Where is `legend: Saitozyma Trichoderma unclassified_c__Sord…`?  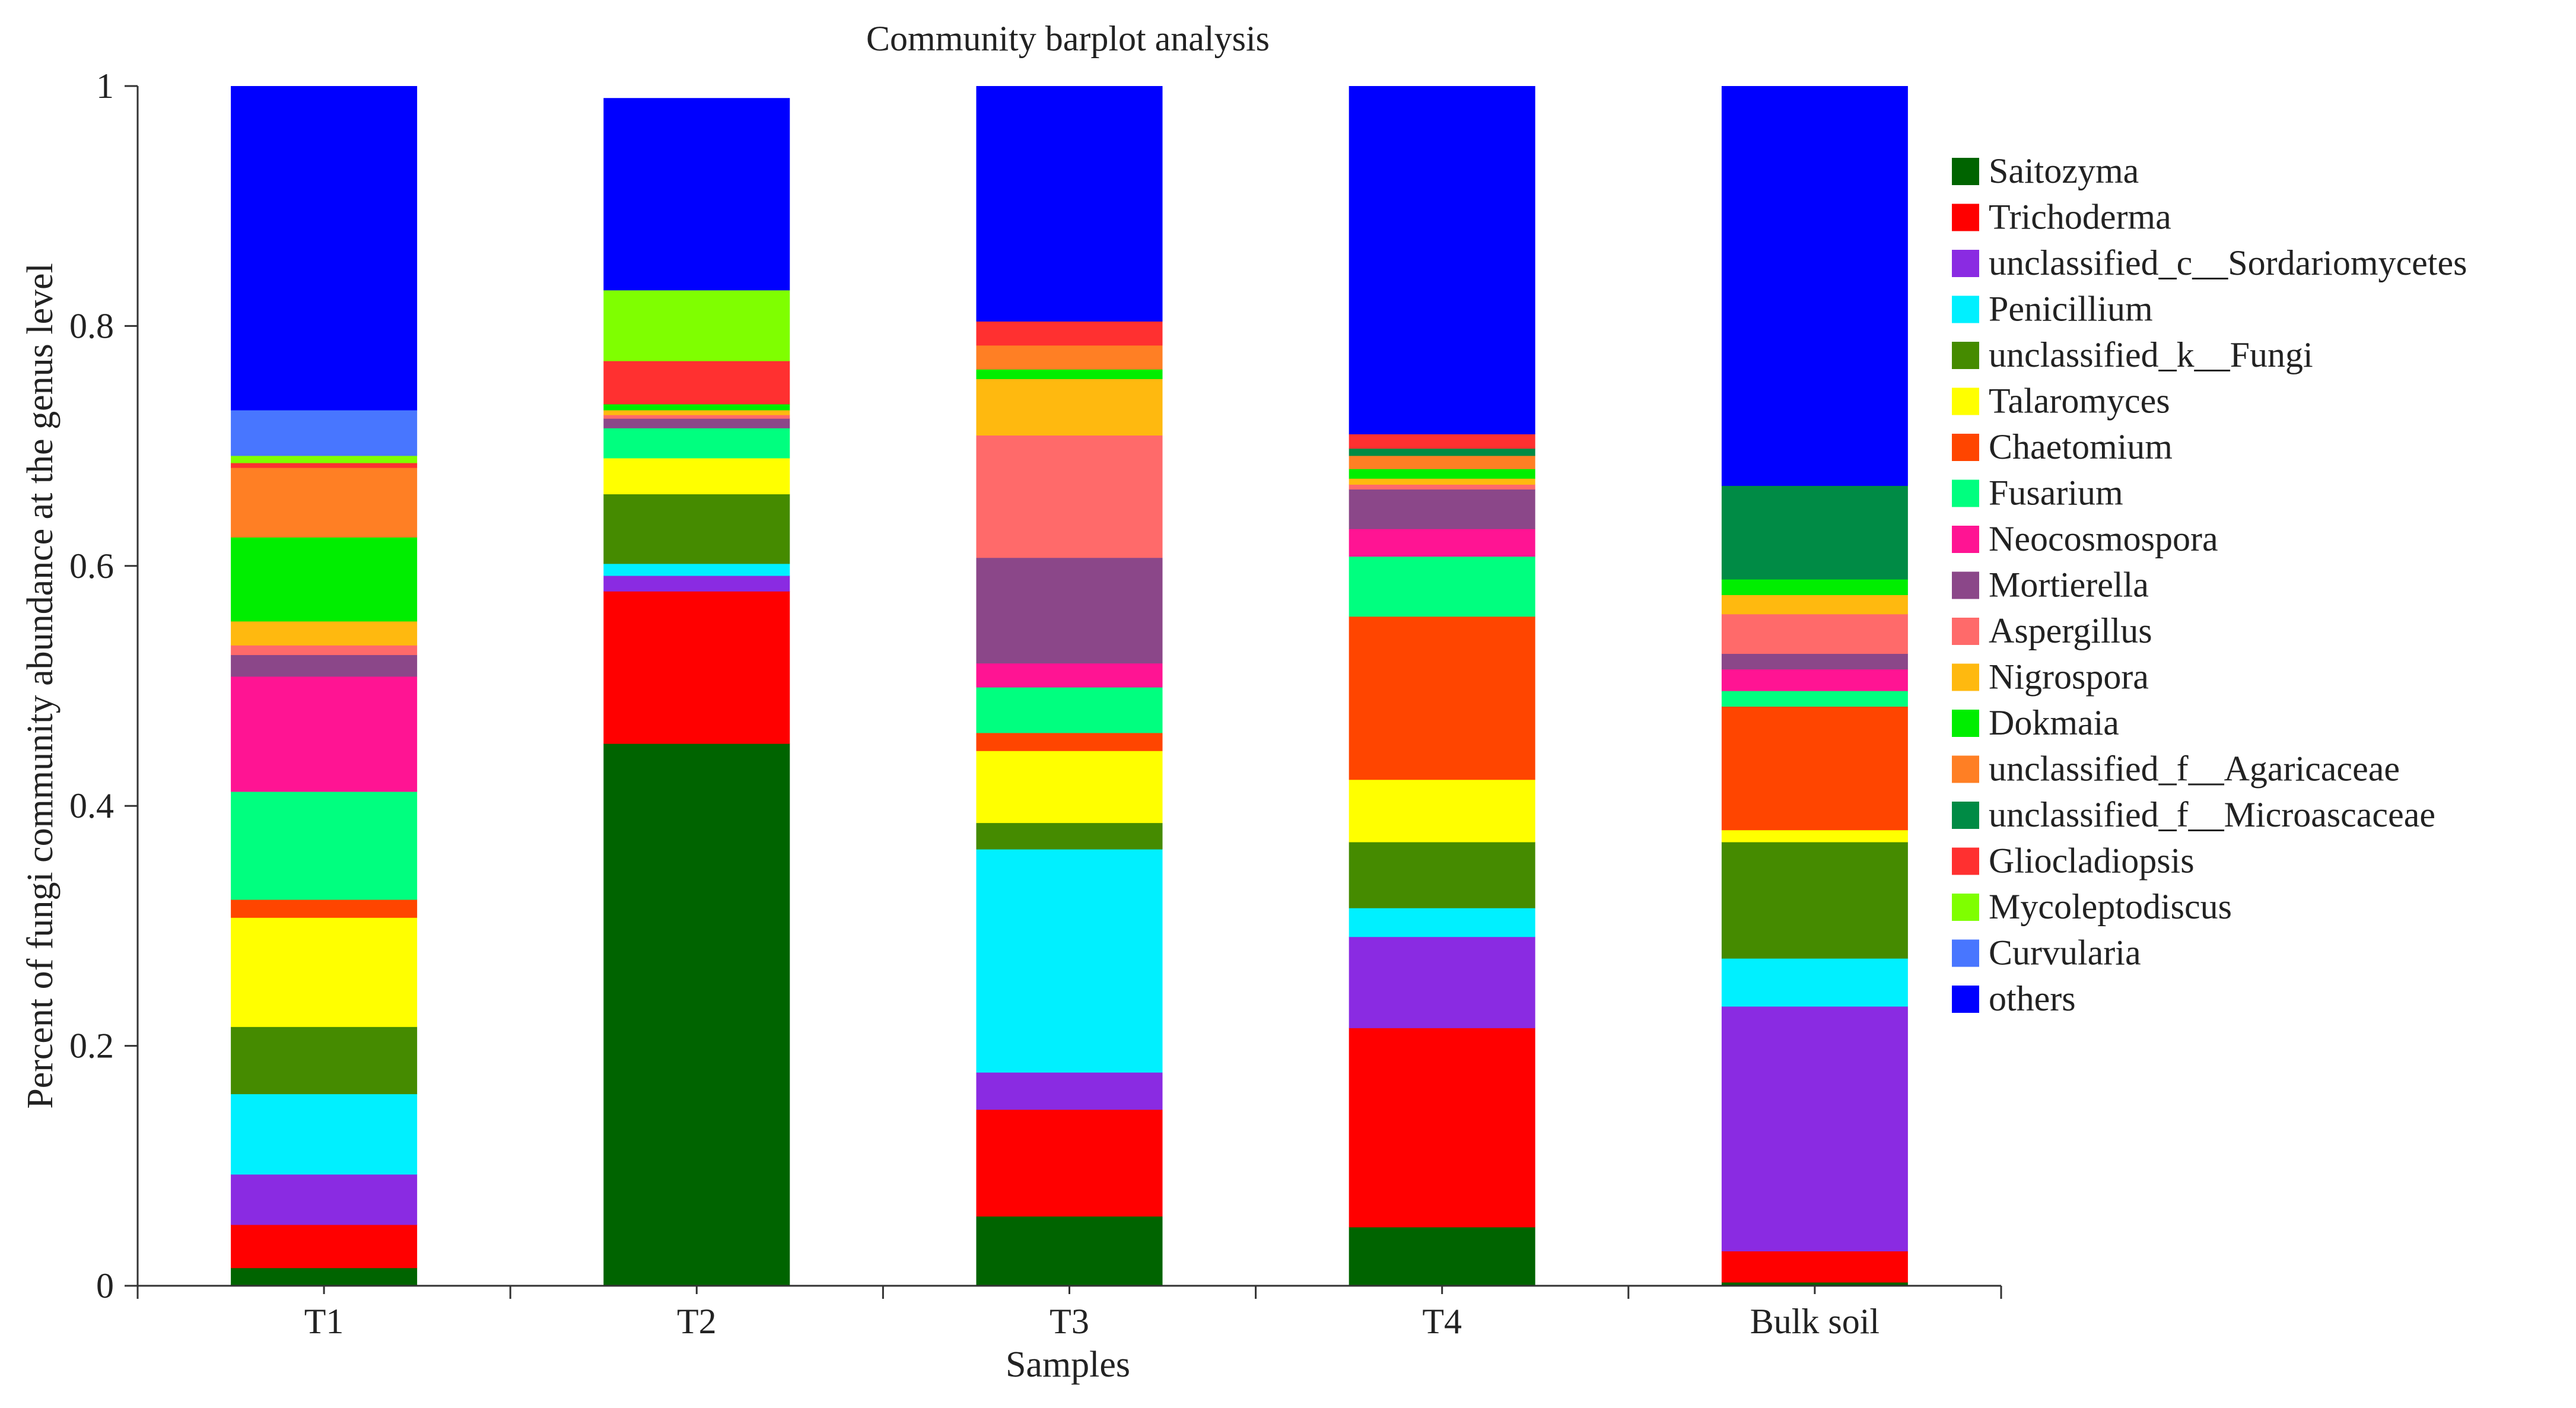 legend: Saitozyma Trichoderma unclassified_c__Sord… is located at coordinates (2209, 584).